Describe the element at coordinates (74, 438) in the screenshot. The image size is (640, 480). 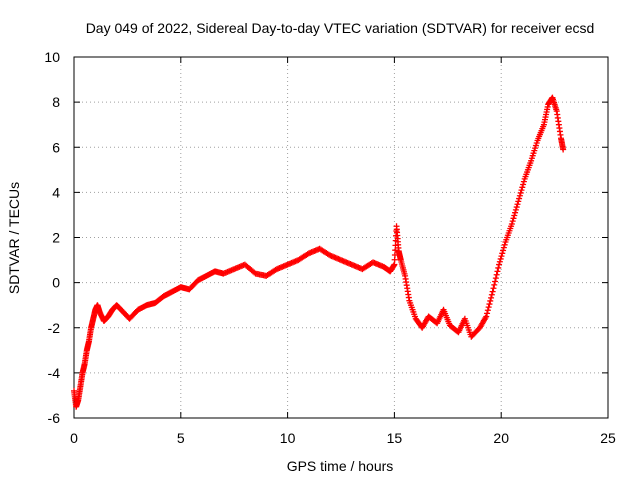
I see `x-tick-label: 0` at that location.